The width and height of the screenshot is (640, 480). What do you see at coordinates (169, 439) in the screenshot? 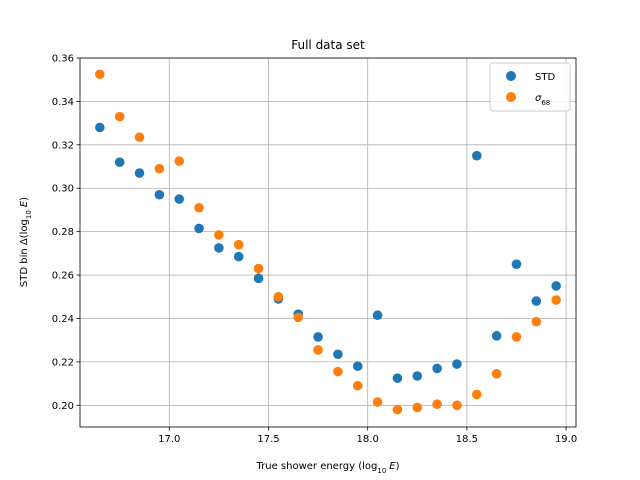
I see `x-tick-label: 17.0` at bounding box center [169, 439].